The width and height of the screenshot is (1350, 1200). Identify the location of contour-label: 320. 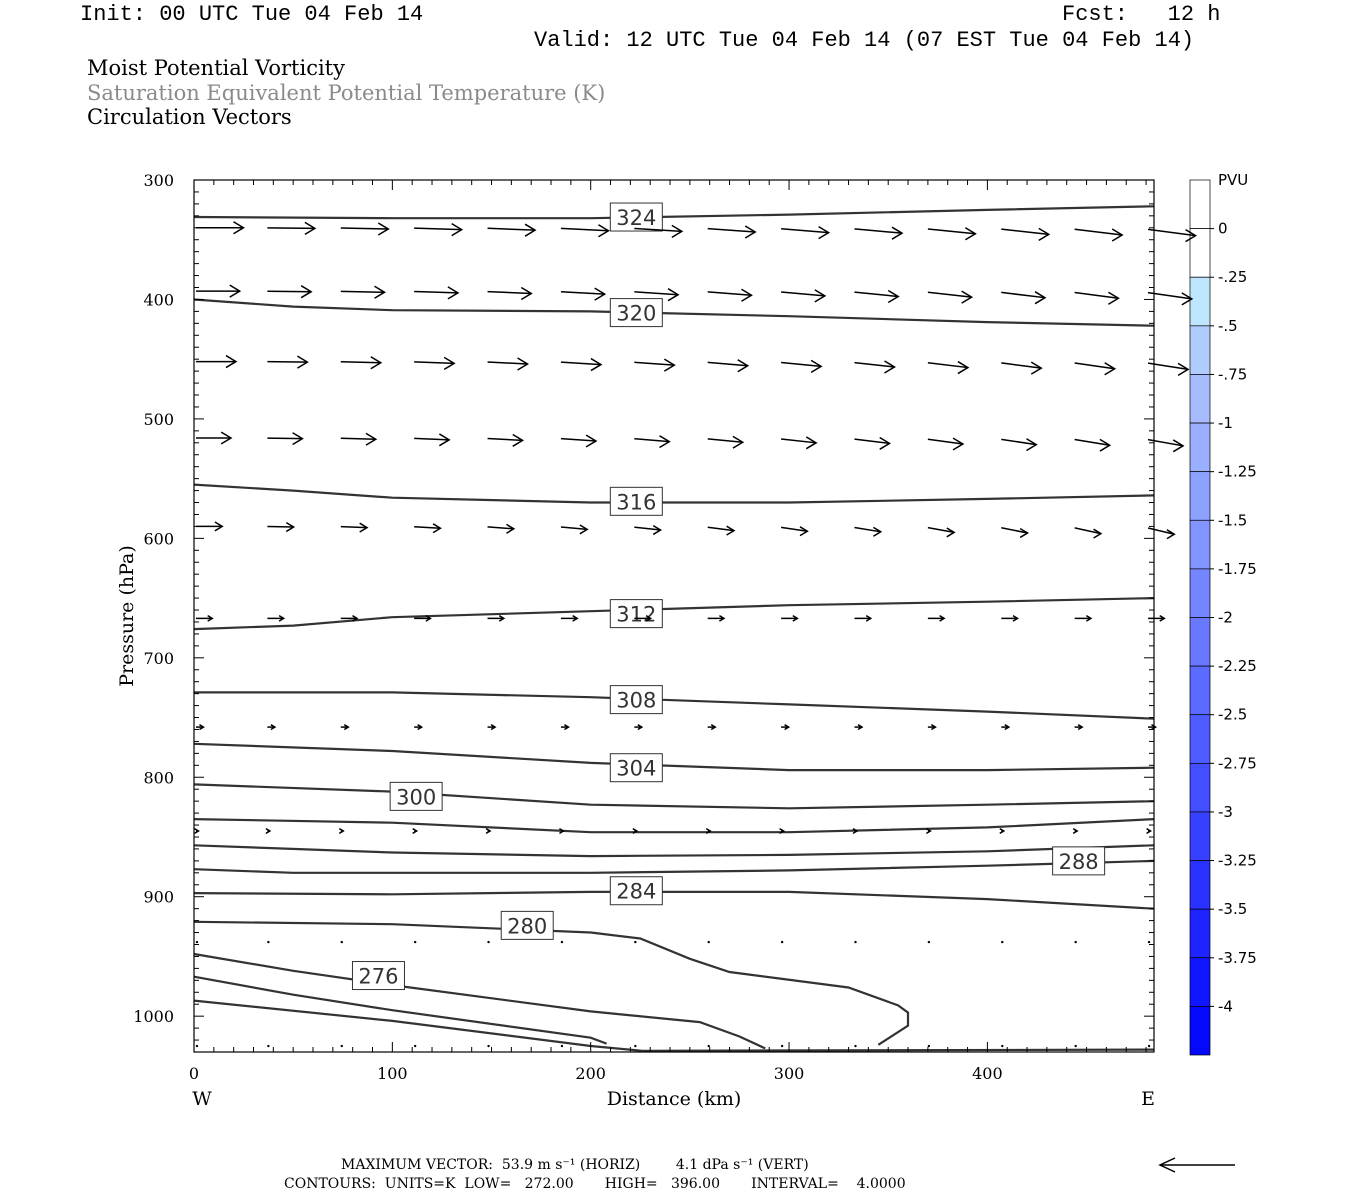
(636, 314).